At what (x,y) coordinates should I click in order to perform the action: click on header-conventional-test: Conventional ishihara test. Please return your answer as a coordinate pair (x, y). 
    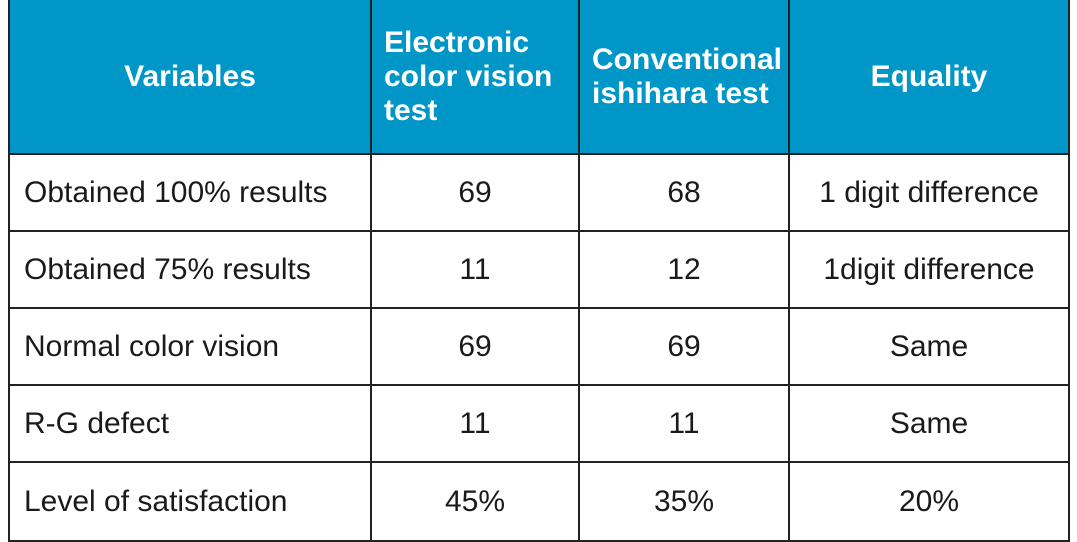
    Looking at the image, I should click on (684, 77).